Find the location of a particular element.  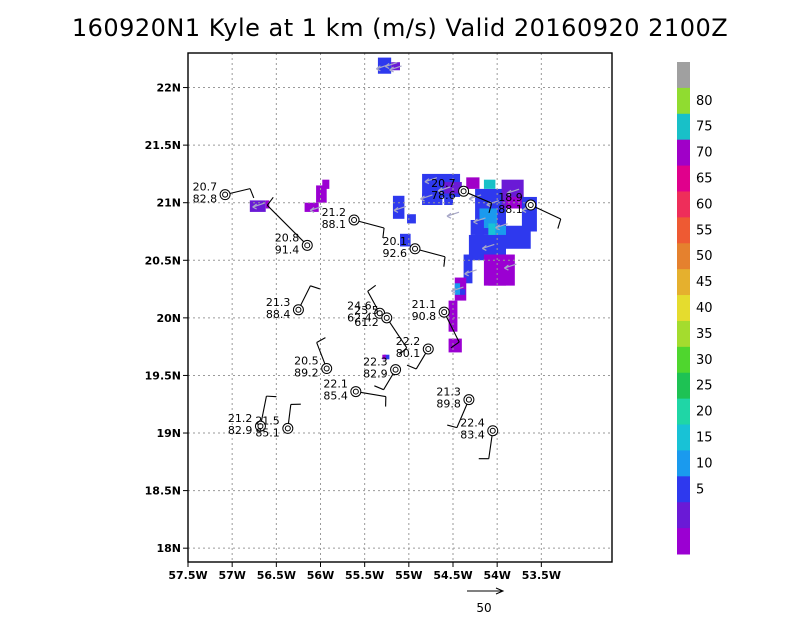

colorbar-label: 30 is located at coordinates (704, 360).